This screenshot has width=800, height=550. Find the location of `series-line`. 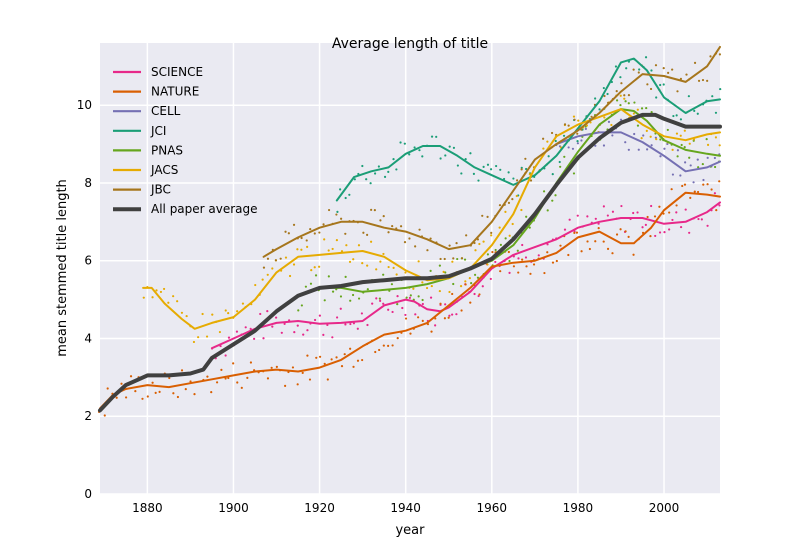

series-line is located at coordinates (528, 129).